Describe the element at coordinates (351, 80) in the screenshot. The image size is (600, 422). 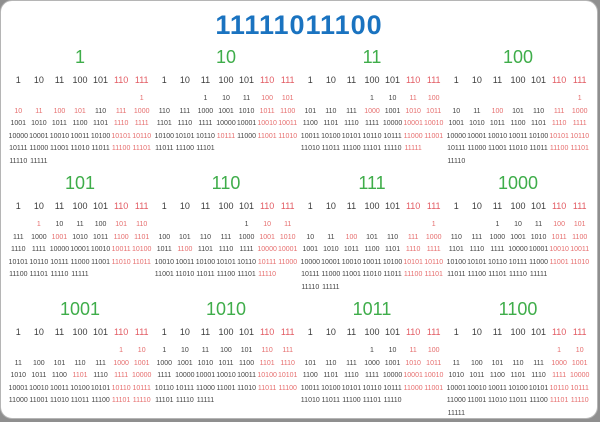
I see `weekday-header: 11` at that location.